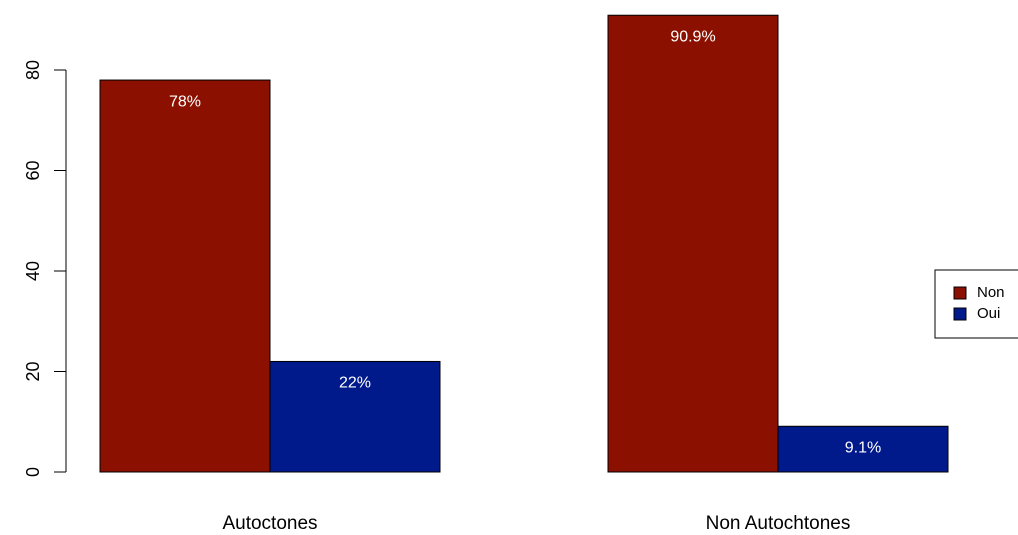 This screenshot has width=1018, height=535. Describe the element at coordinates (778, 523) in the screenshot. I see `category-label: Non Autochtones` at that location.